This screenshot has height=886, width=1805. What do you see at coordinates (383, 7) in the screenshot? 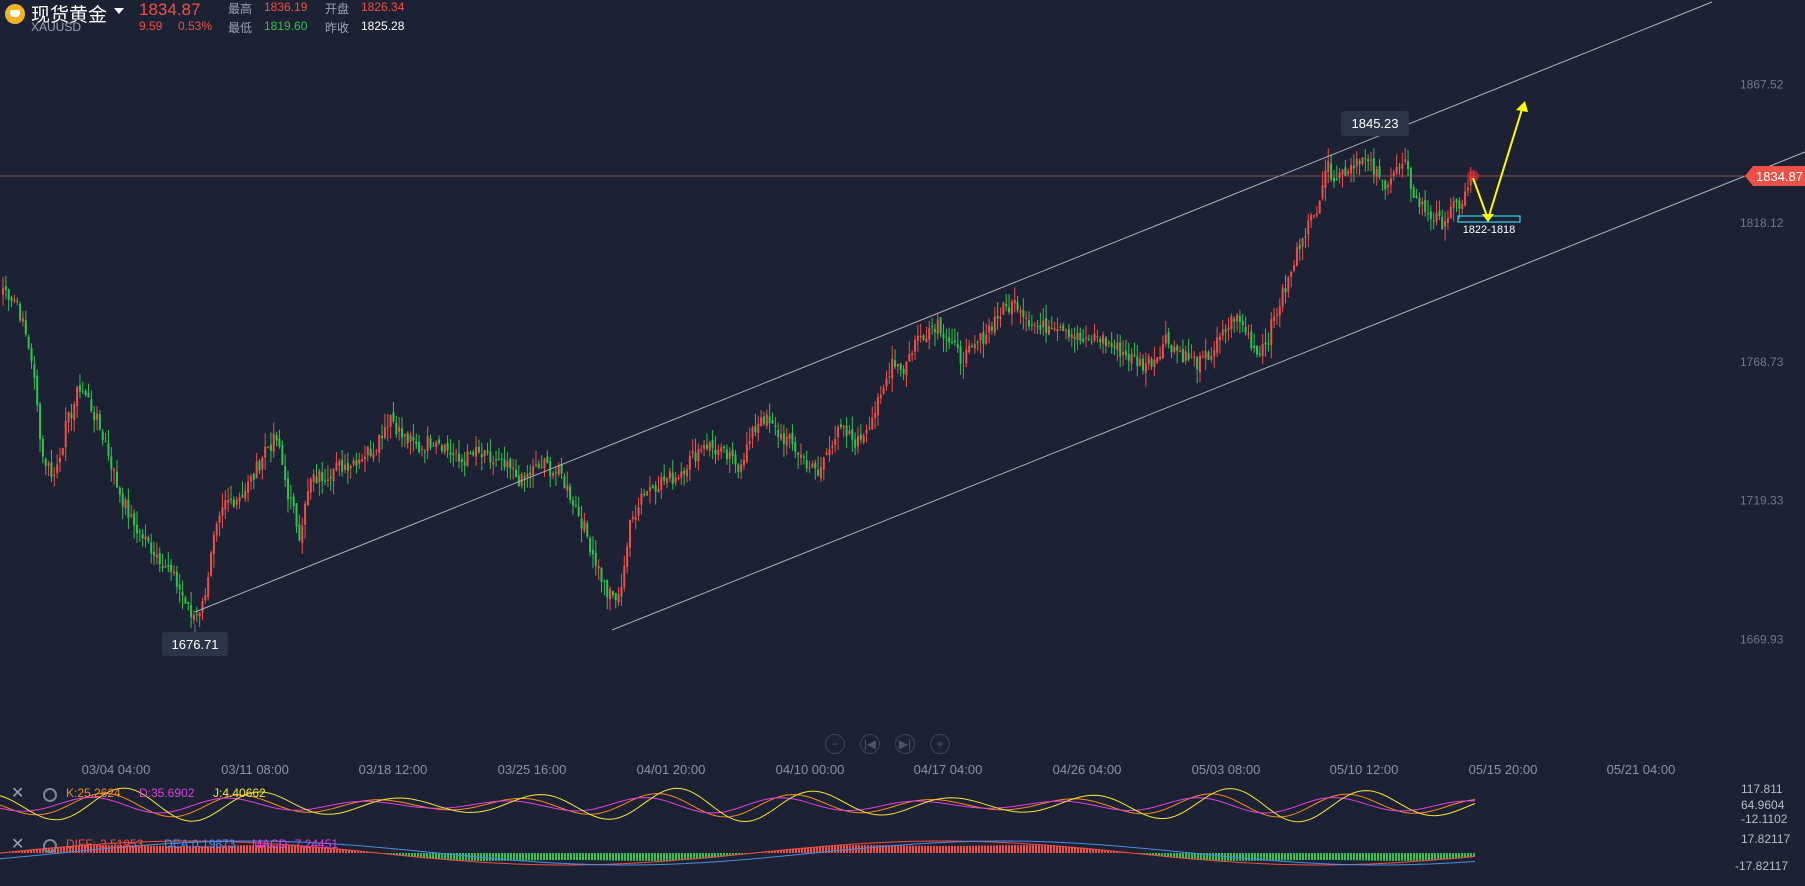
I see `open-value: 1826.34` at bounding box center [383, 7].